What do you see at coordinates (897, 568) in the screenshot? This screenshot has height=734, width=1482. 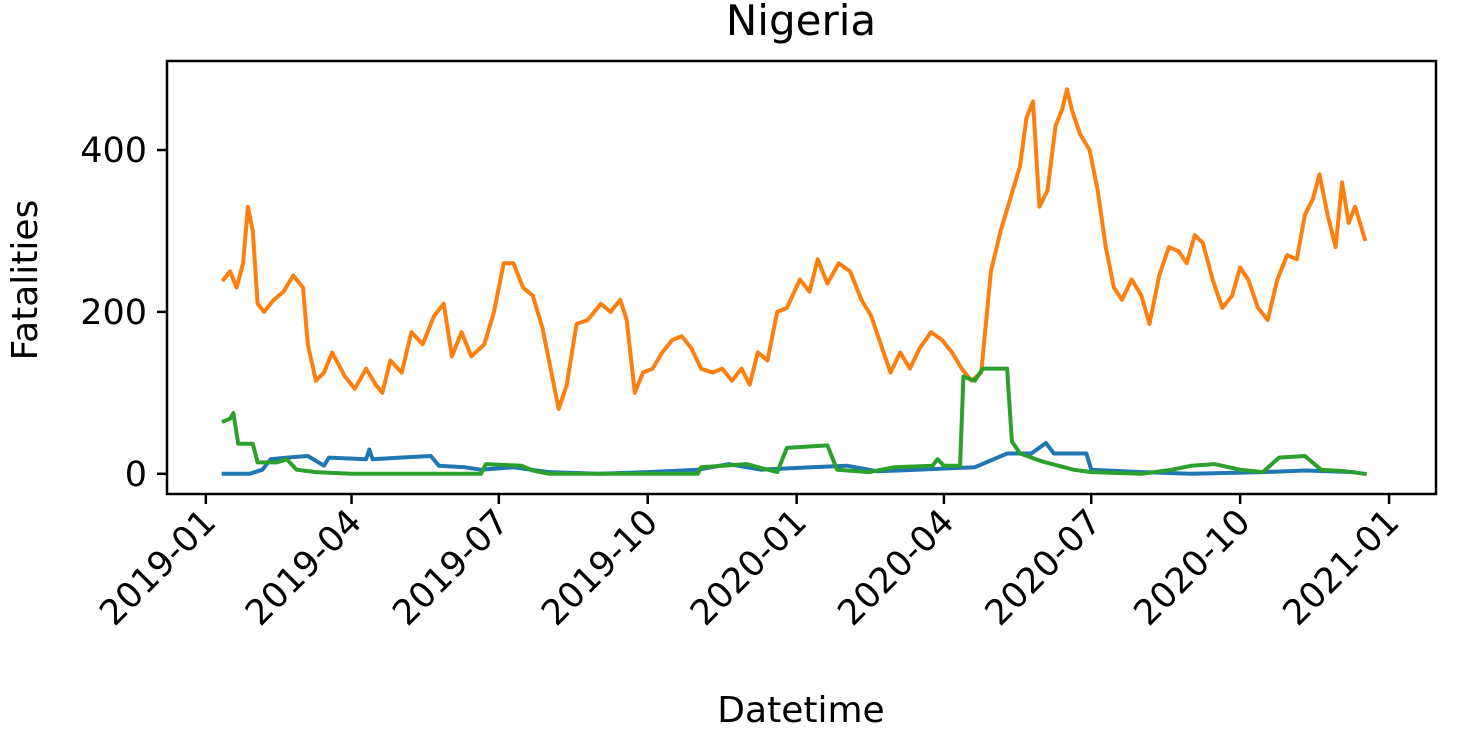 I see `x-tick-label: 2020-04` at bounding box center [897, 568].